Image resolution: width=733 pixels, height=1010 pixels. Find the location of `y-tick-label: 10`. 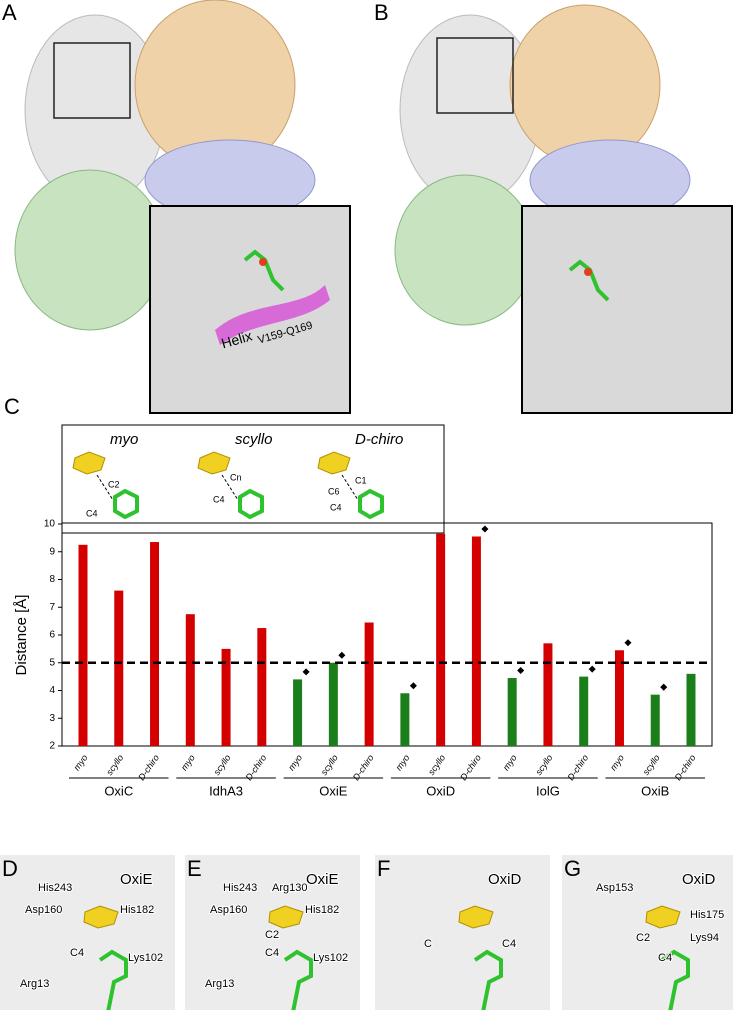

y-tick-label: 10 is located at coordinates (50, 524).